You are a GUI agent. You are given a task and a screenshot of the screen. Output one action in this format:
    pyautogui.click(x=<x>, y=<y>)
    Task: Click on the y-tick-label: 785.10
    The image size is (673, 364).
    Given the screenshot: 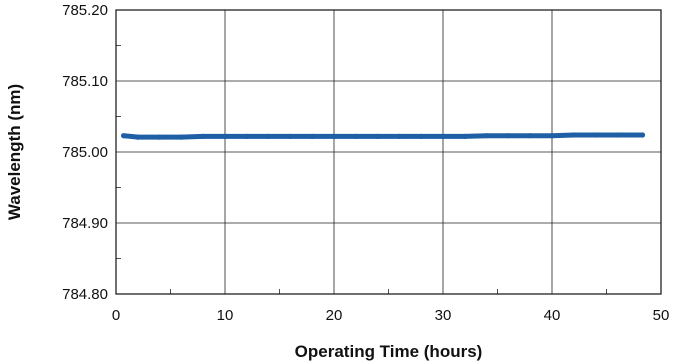 What is the action you would take?
    pyautogui.click(x=85, y=81)
    